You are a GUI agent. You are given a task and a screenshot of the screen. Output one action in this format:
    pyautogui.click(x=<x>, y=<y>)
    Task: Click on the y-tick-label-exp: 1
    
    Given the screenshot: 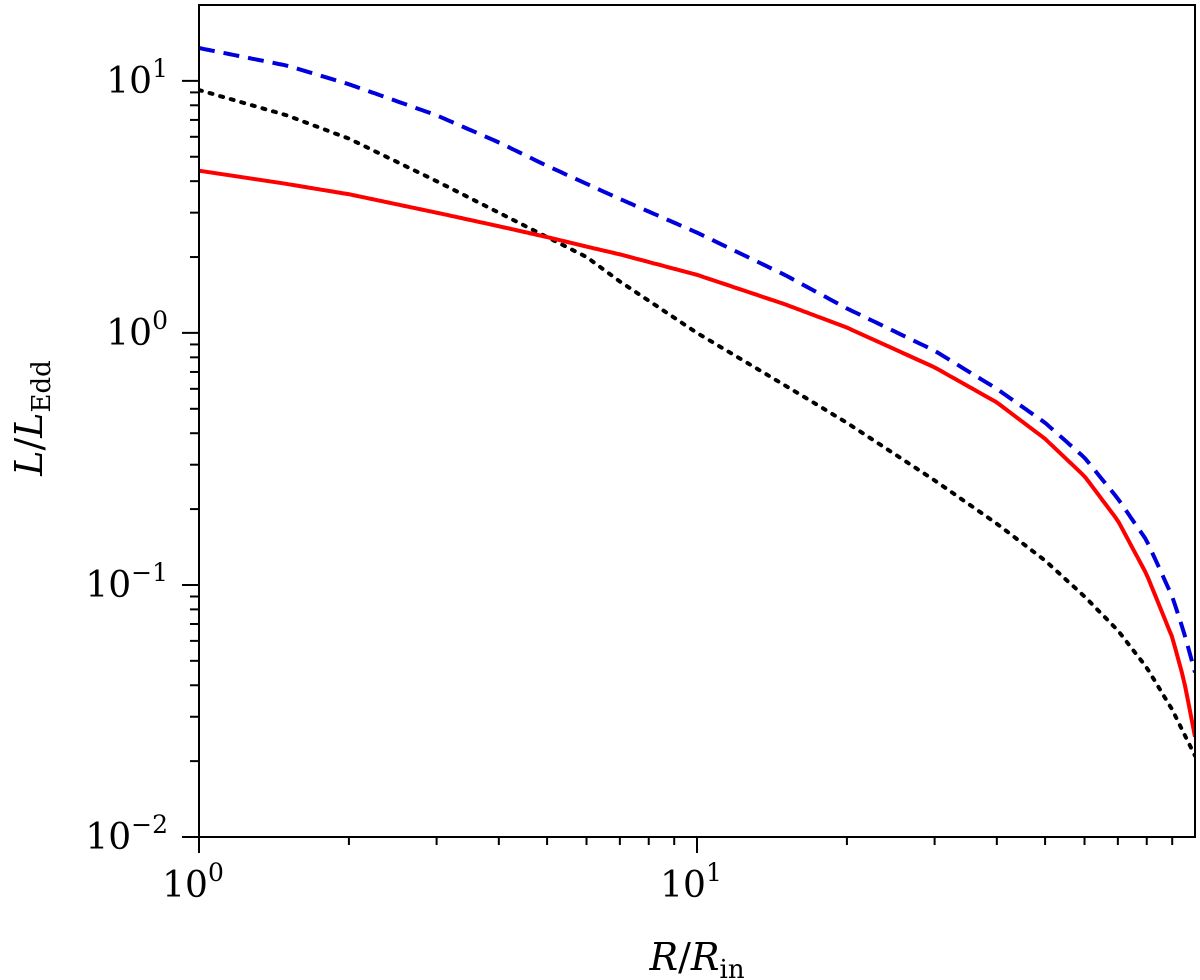 What is the action you would take?
    pyautogui.click(x=160, y=68)
    